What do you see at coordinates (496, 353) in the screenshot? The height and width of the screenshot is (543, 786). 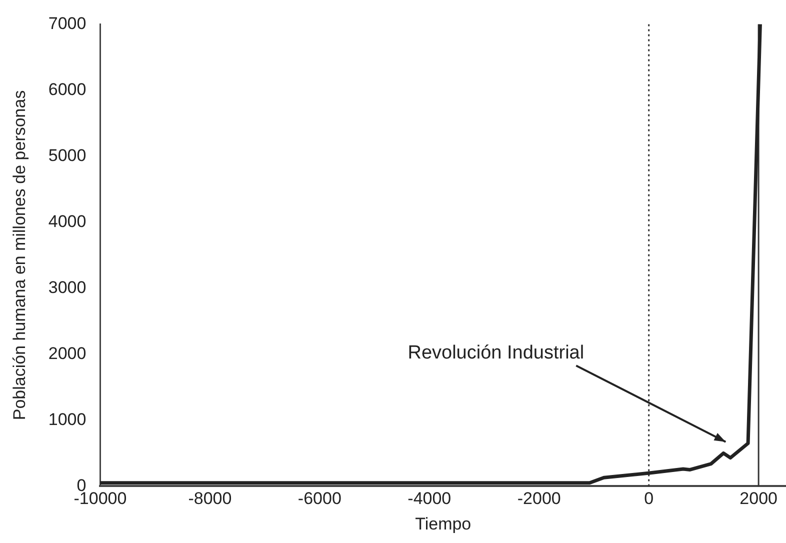 I see `annotation: Revolución Industrial` at bounding box center [496, 353].